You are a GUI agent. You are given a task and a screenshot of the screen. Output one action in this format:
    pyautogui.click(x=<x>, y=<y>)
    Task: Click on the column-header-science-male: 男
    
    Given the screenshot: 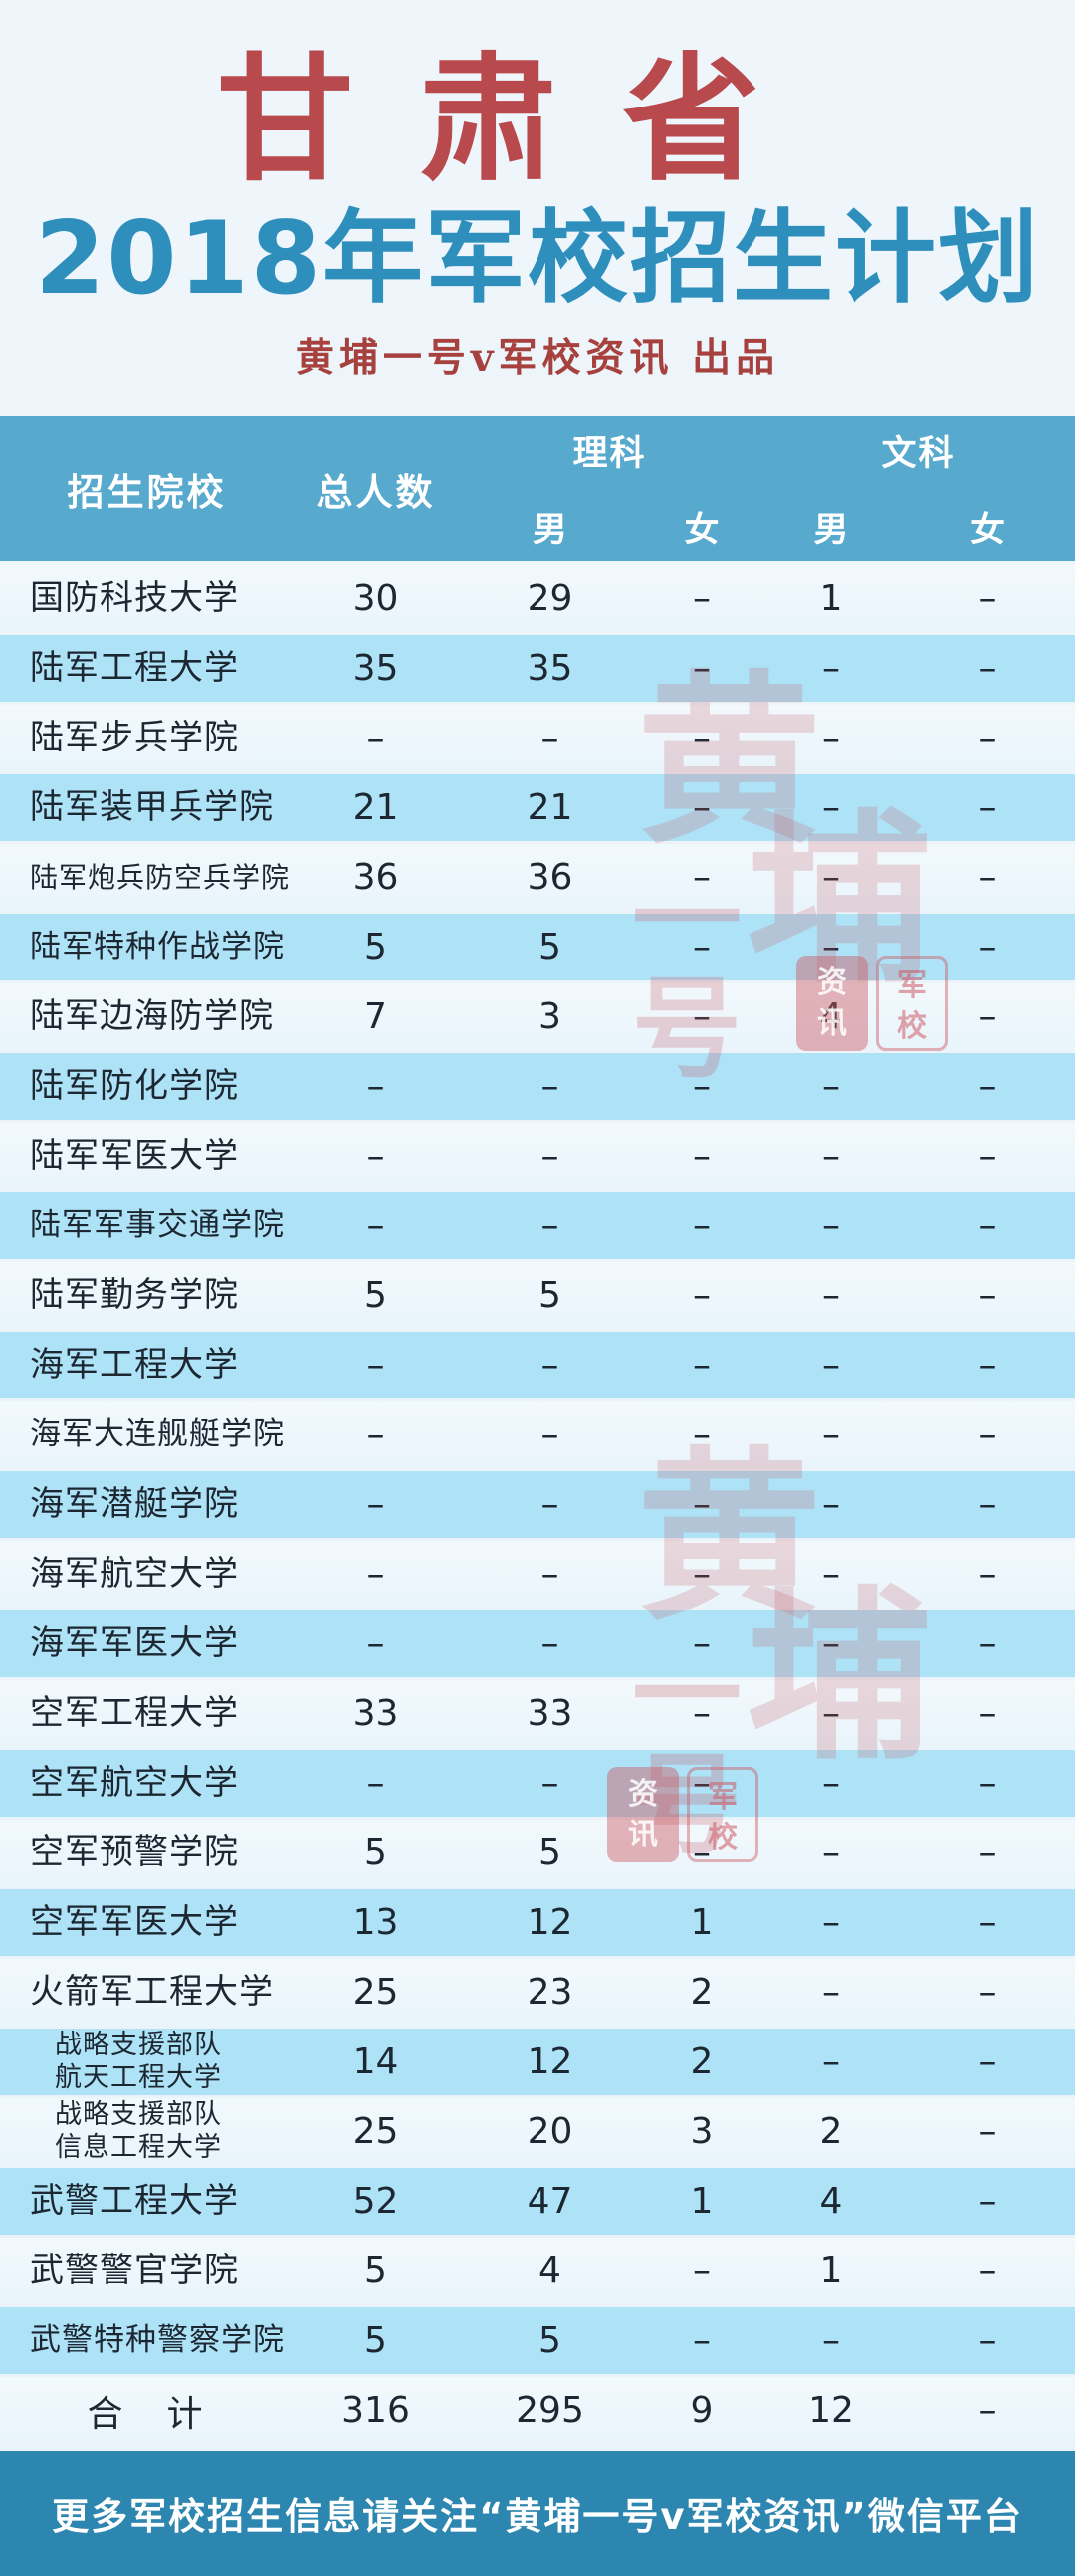 What is the action you would take?
    pyautogui.click(x=549, y=530)
    